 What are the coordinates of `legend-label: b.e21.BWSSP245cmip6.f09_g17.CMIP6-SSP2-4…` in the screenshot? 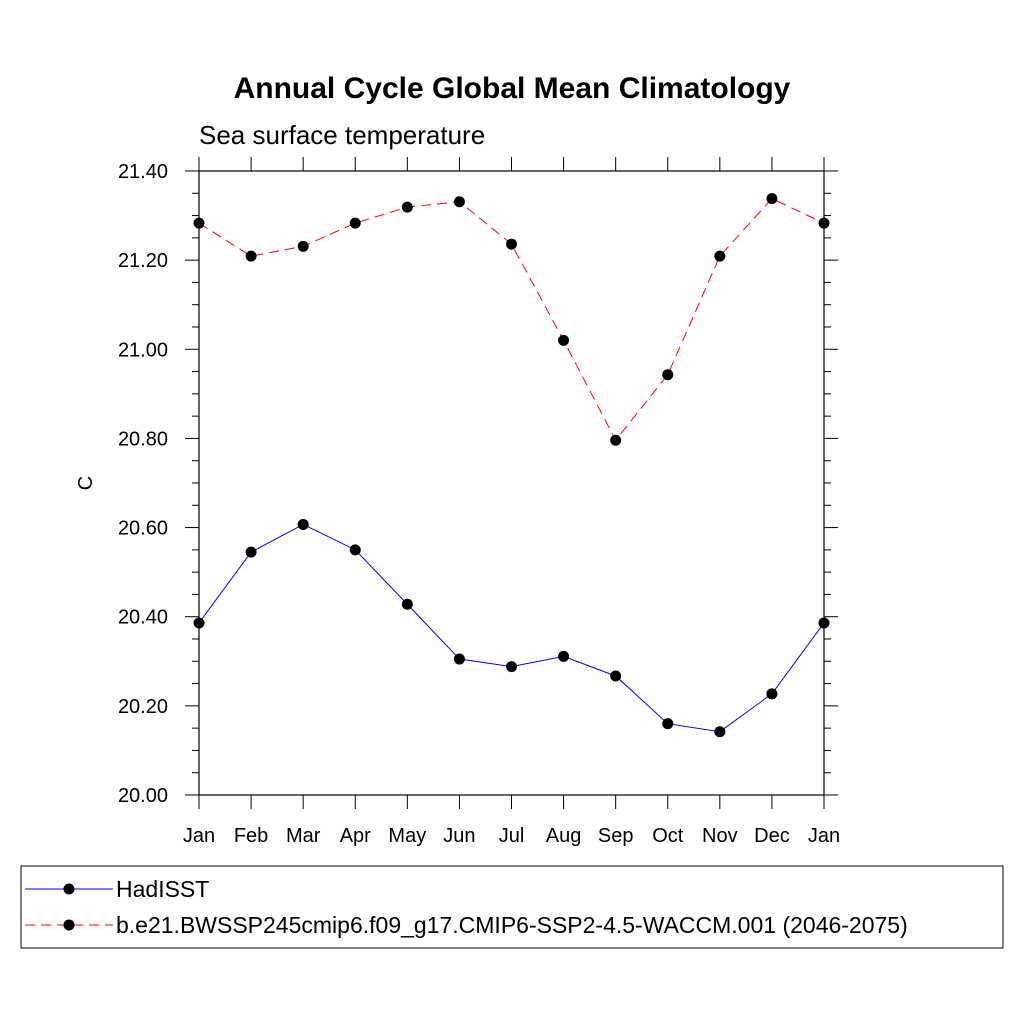 It's located at (512, 925).